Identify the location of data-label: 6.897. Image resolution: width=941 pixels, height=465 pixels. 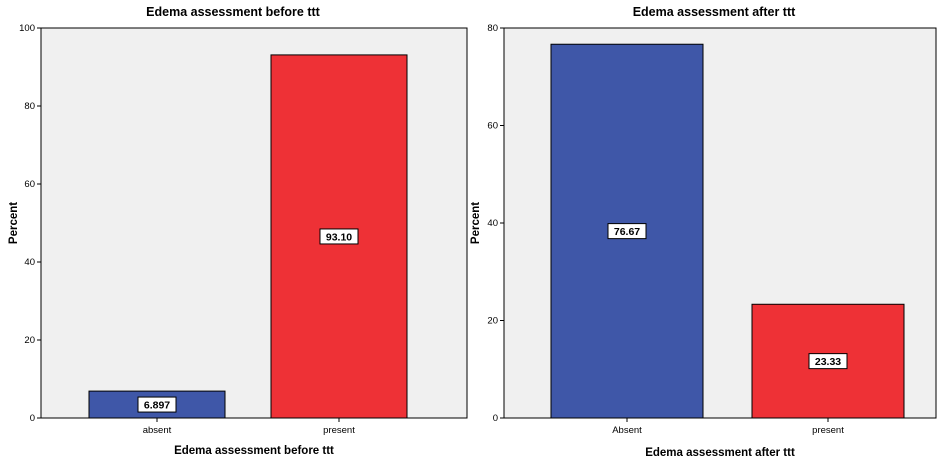
(157, 406).